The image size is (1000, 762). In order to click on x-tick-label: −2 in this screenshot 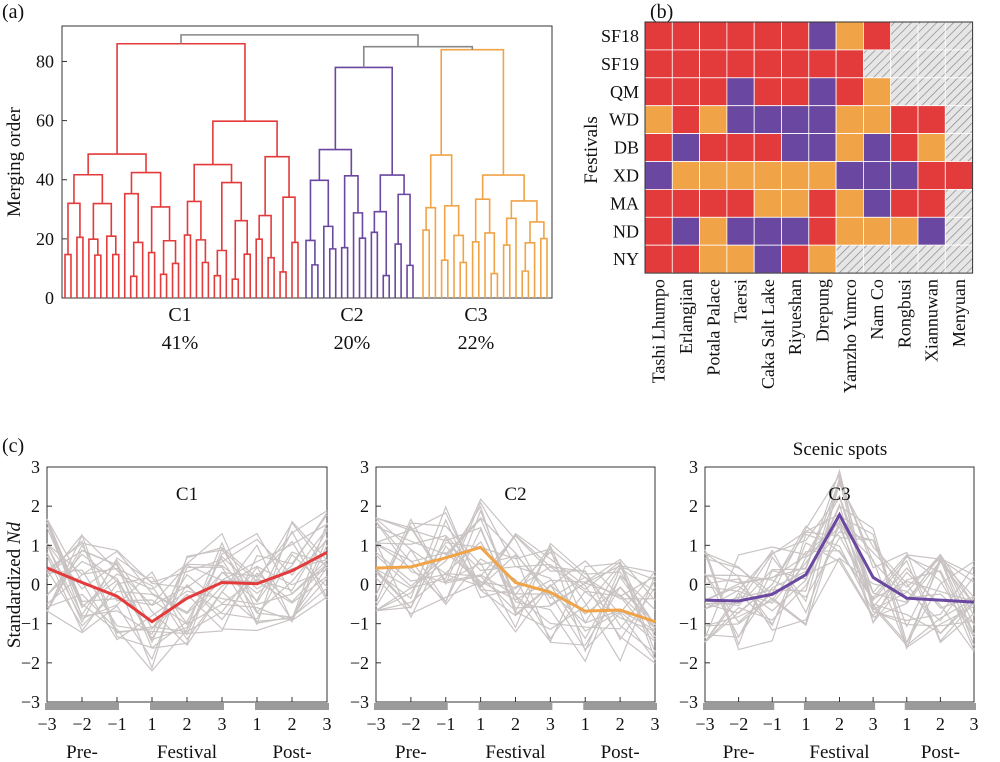, I will do `click(738, 724)`.